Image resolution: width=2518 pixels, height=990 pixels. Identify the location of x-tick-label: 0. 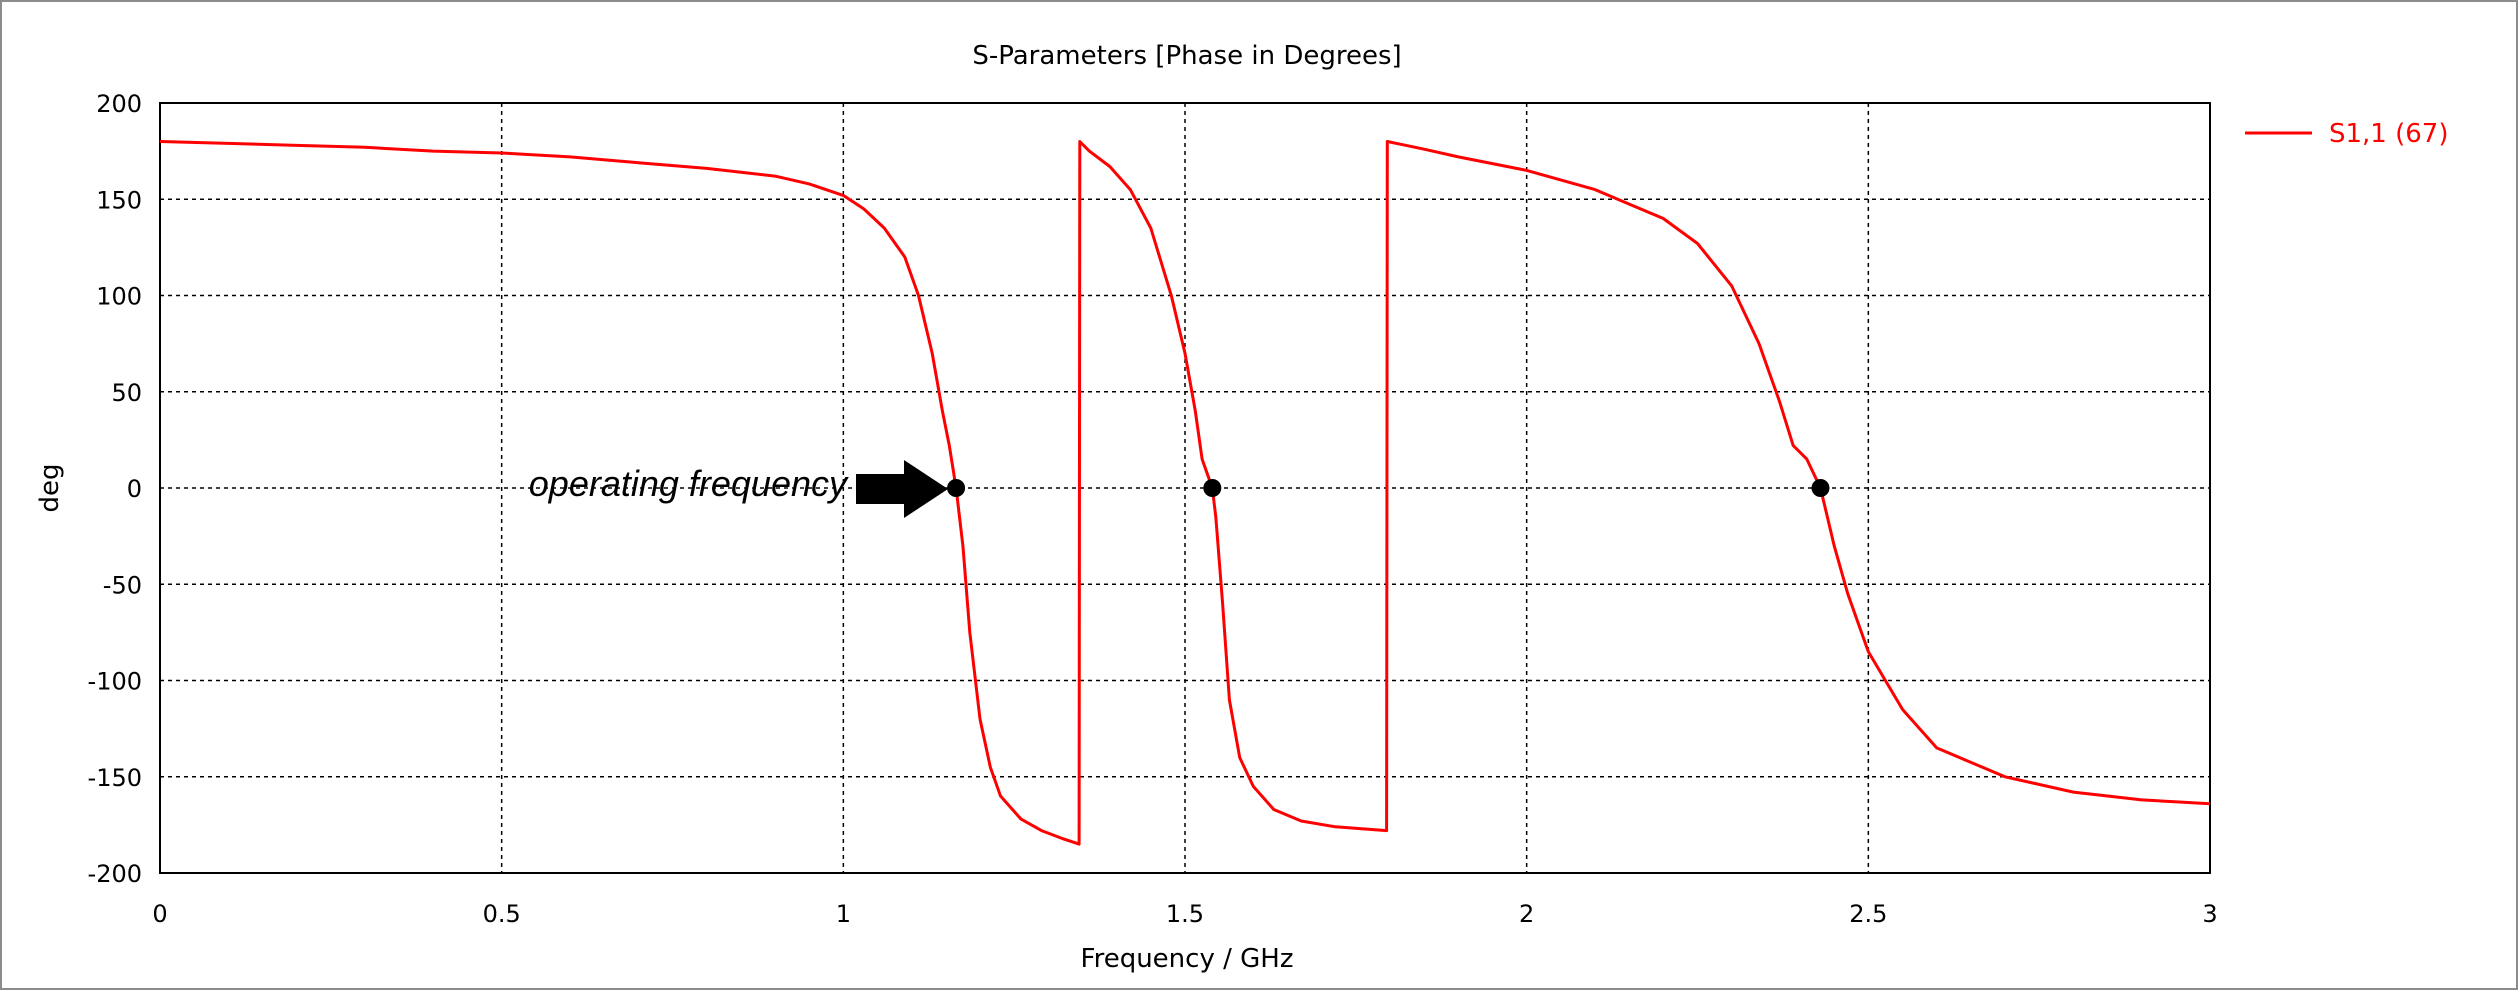
(159, 914).